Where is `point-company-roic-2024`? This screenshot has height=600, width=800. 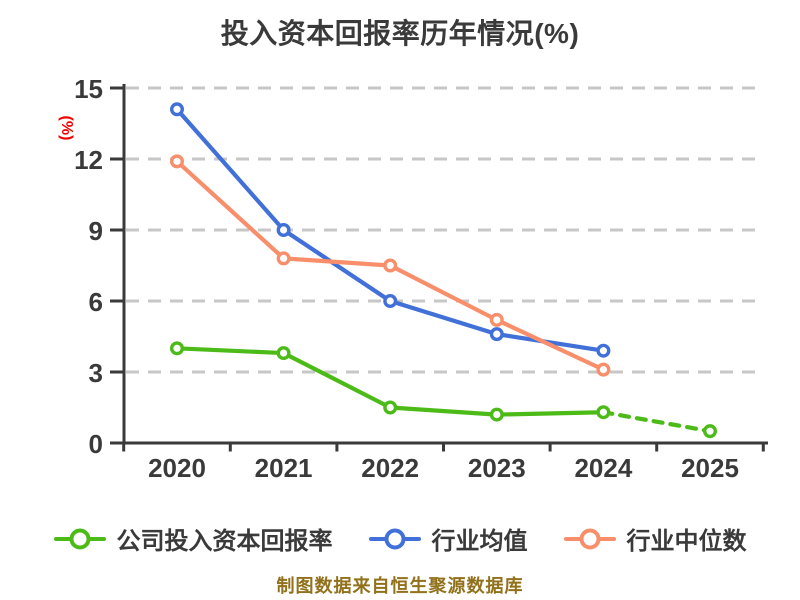 point-company-roic-2024 is located at coordinates (603, 412).